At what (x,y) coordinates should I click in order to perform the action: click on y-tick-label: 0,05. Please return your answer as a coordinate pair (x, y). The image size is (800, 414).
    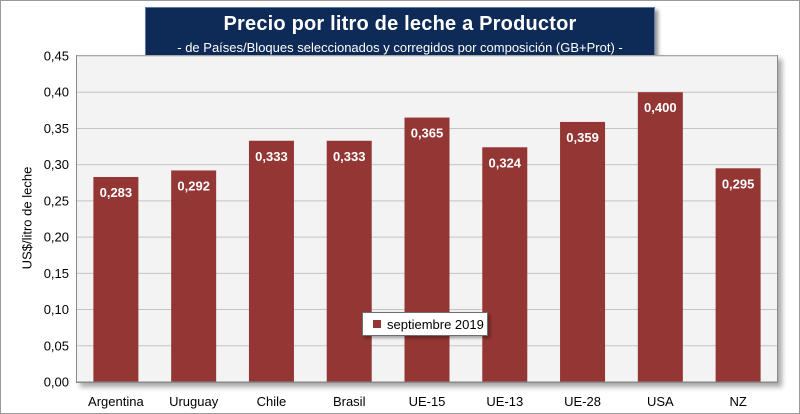
    Looking at the image, I should click on (56, 345).